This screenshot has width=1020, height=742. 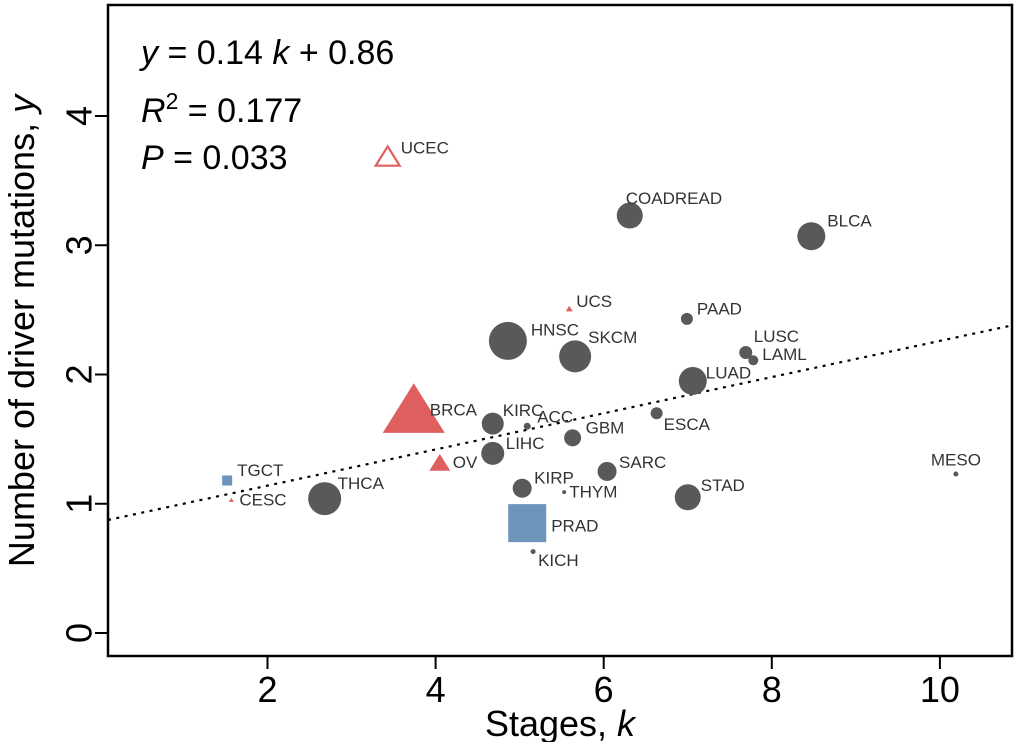 I want to click on marker-STAD, so click(x=687, y=497).